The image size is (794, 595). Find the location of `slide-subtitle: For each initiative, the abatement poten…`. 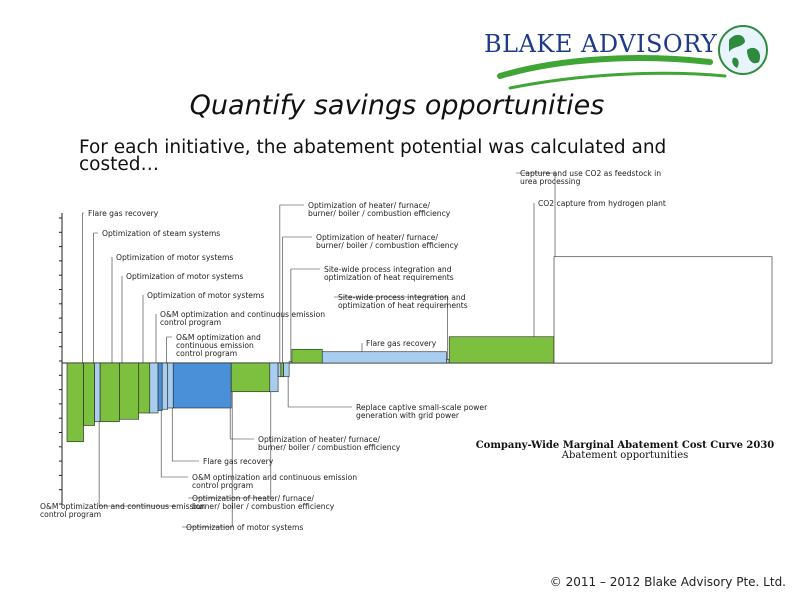

slide-subtitle: For each initiative, the abatement poten… is located at coordinates (373, 156).